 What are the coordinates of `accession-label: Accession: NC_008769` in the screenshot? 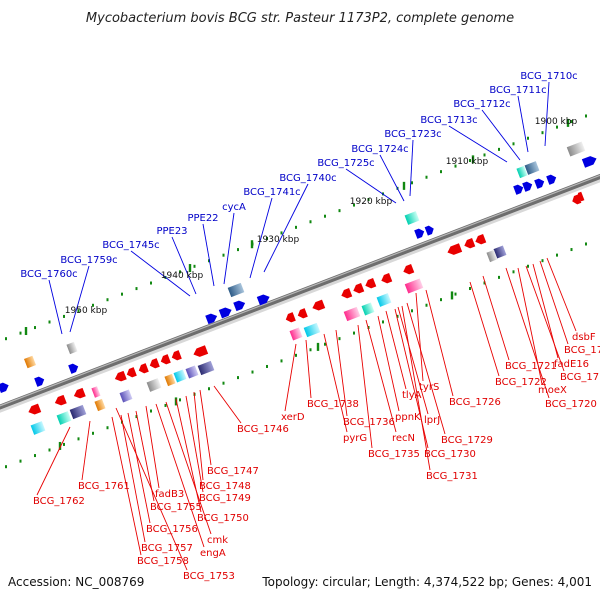 It's located at (76, 582).